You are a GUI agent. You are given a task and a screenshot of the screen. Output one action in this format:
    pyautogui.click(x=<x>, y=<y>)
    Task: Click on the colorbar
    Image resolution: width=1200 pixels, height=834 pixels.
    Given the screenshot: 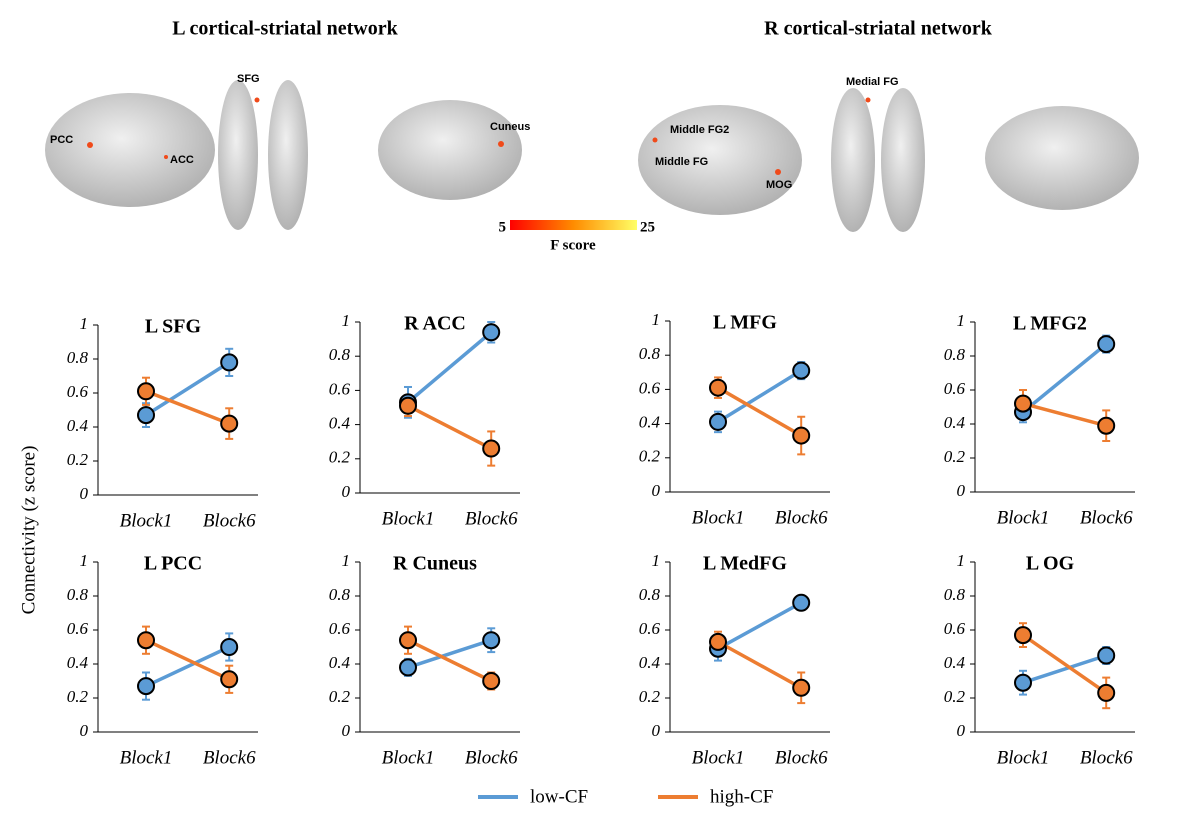 What is the action you would take?
    pyautogui.click(x=573, y=225)
    